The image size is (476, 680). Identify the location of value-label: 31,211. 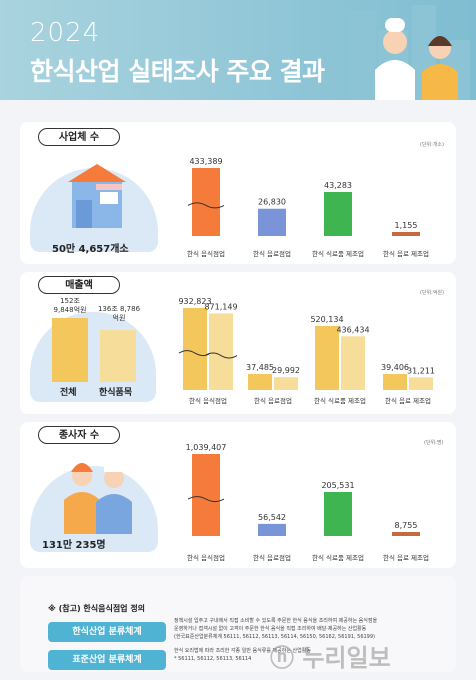
(421, 370).